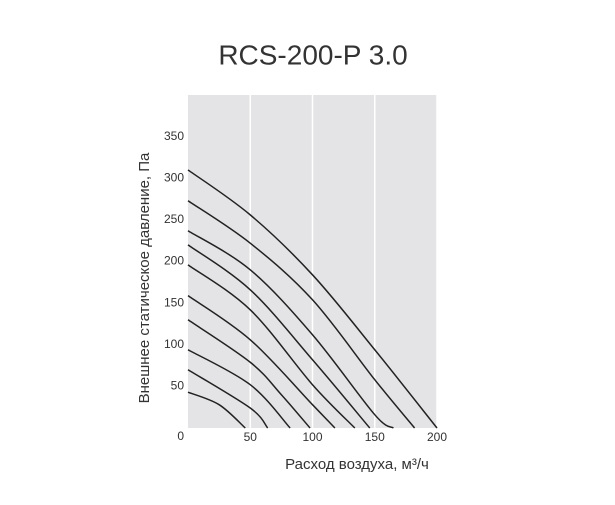 The height and width of the screenshot is (505, 615). What do you see at coordinates (144, 277) in the screenshot?
I see `y-axis-label: Внешнее статическое давление, Па` at bounding box center [144, 277].